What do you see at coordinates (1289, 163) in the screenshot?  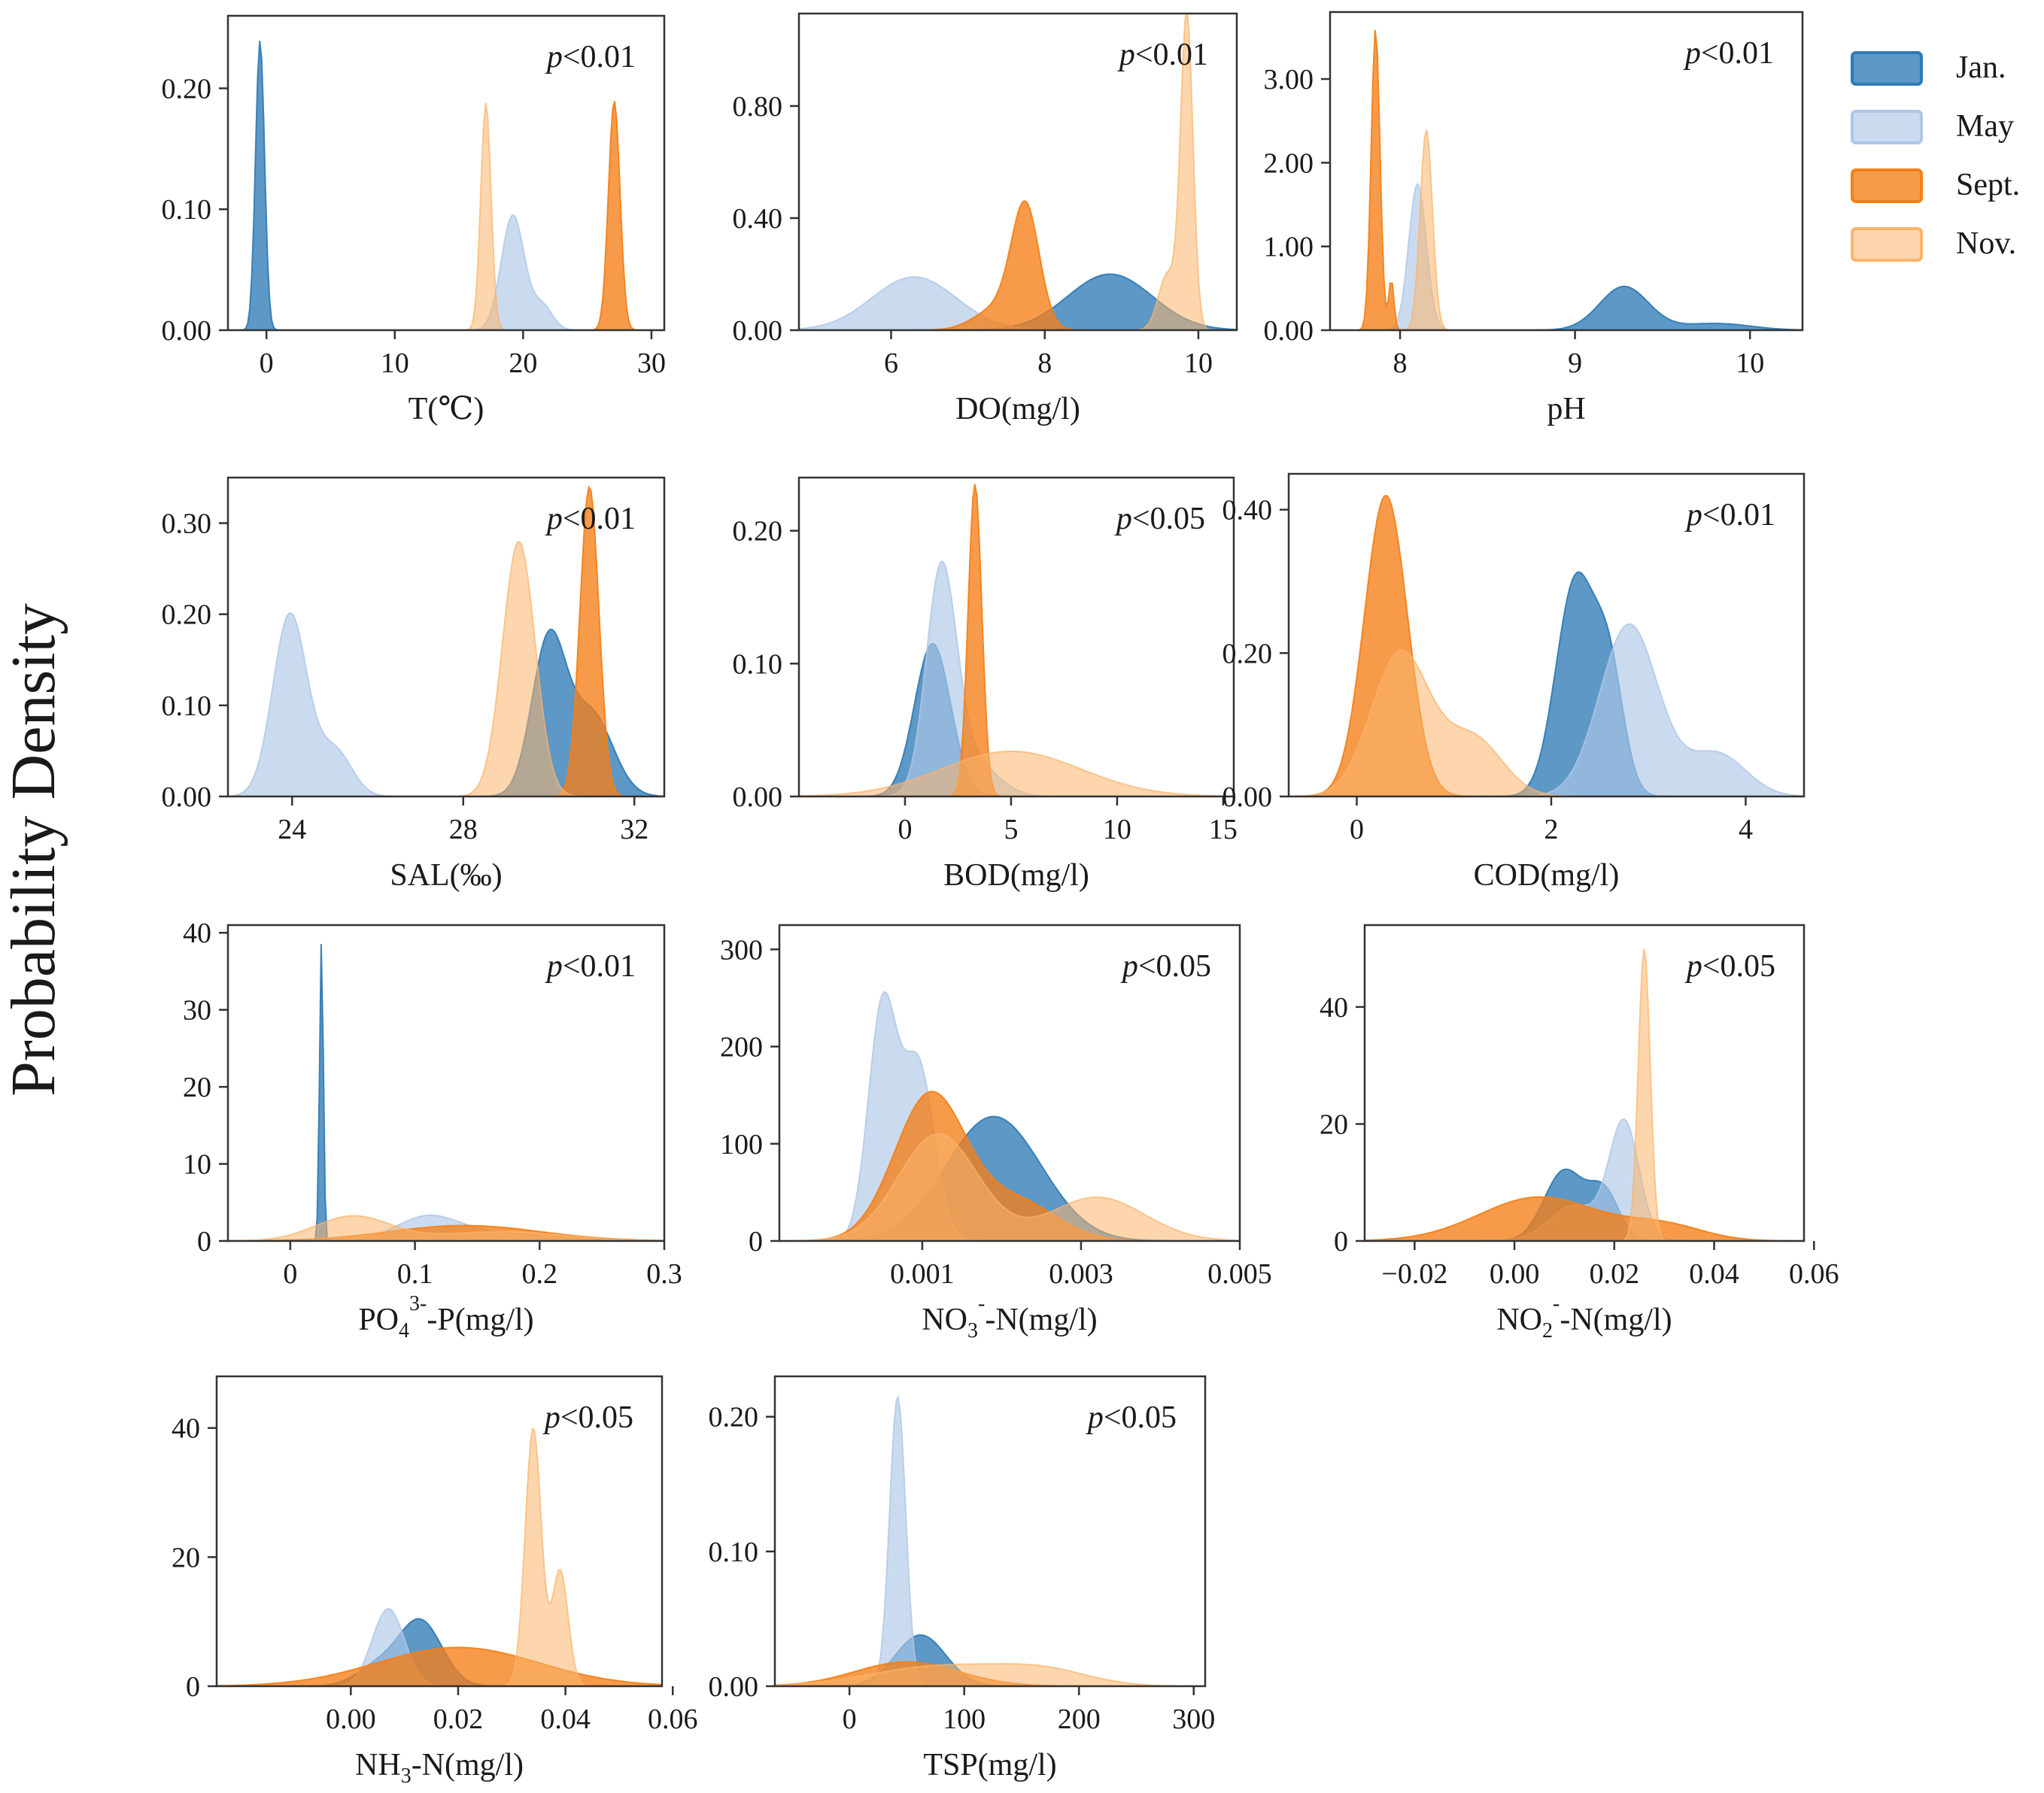 I see `y-tick-label: 2.00` at bounding box center [1289, 163].